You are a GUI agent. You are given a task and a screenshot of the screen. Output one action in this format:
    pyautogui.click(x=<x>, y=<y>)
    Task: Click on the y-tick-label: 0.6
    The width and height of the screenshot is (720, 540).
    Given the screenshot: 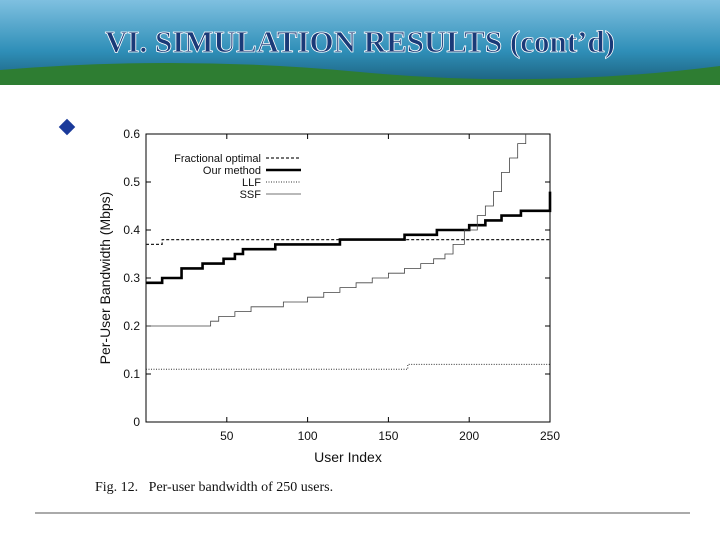 What is the action you would take?
    pyautogui.click(x=131, y=134)
    